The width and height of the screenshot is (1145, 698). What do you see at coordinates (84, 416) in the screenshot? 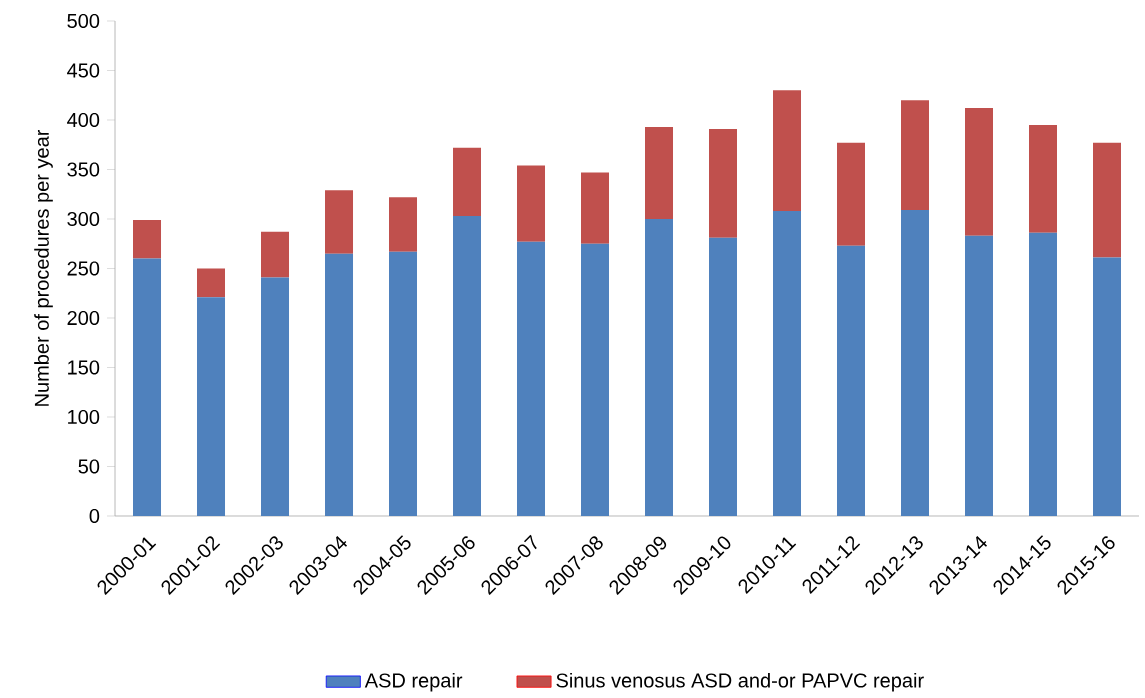
I see `y-tick-label: 100` at bounding box center [84, 416].